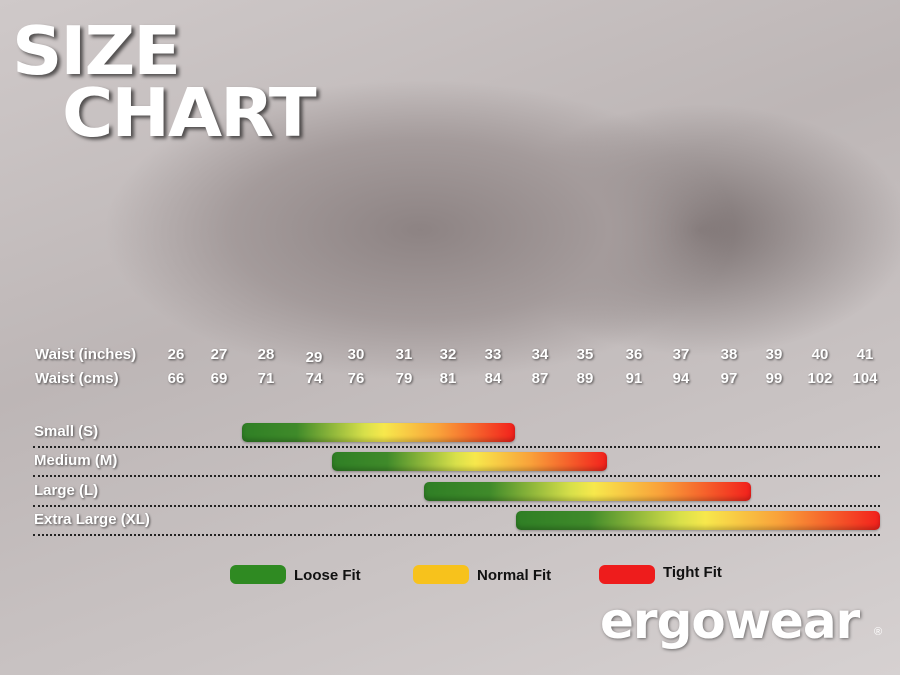  Describe the element at coordinates (327, 575) in the screenshot. I see `legend-label: Loose Fit` at that location.